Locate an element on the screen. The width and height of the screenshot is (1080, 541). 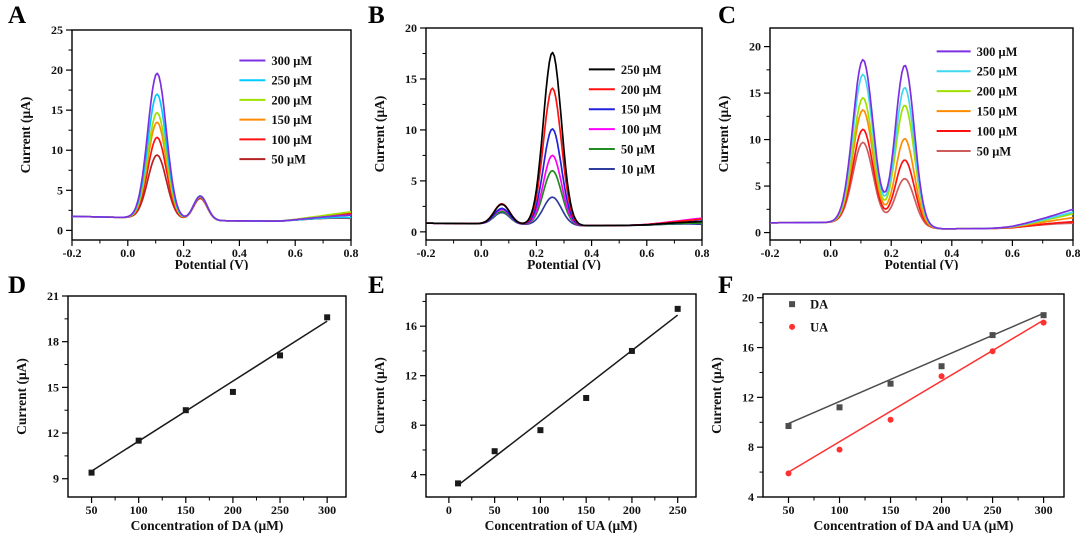
panel-label-E: E is located at coordinates (376, 285).